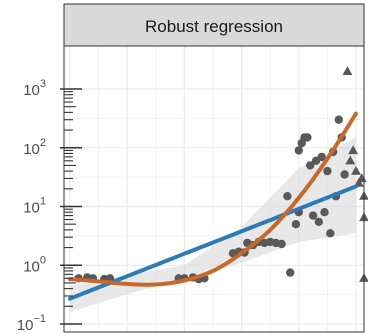  I want to click on y-tick-exponent-2: 1, so click(43, 202).